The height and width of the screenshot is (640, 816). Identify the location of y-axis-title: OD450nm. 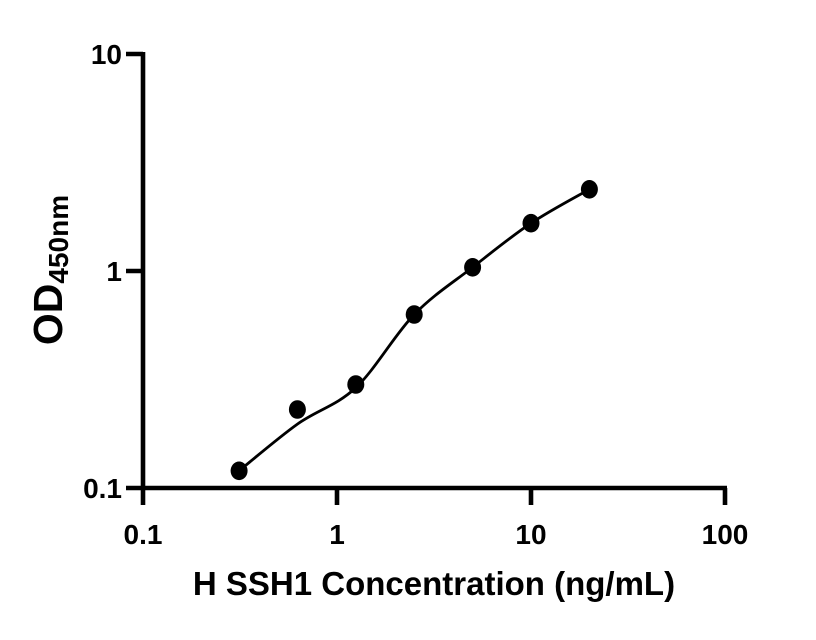
(49, 270).